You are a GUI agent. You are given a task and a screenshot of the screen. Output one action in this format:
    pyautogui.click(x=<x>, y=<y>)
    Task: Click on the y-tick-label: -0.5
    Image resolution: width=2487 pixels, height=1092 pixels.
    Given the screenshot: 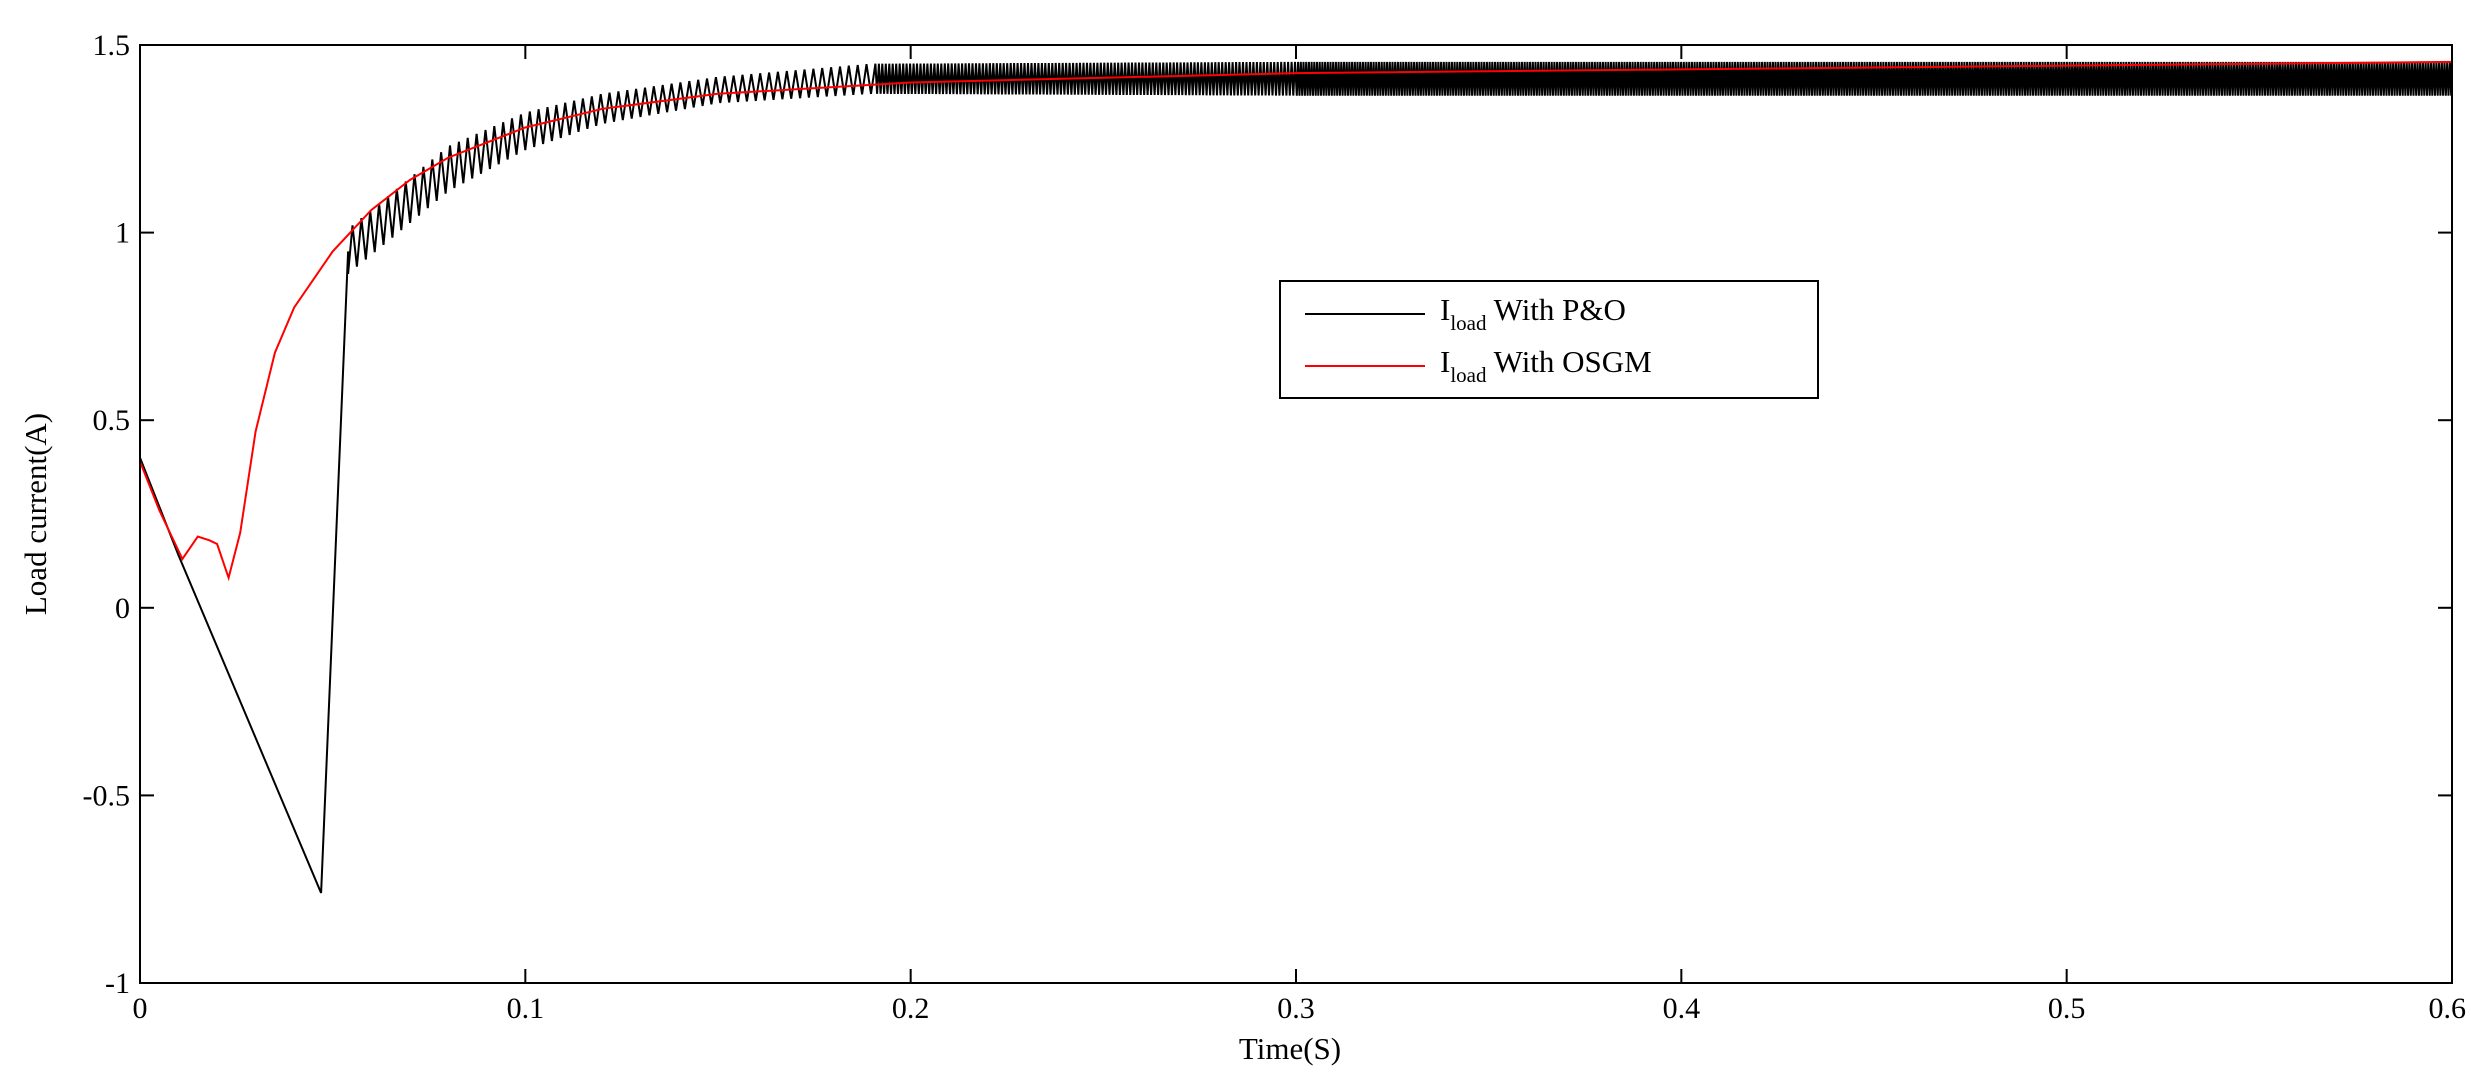 What is the action you would take?
    pyautogui.click(x=107, y=795)
    